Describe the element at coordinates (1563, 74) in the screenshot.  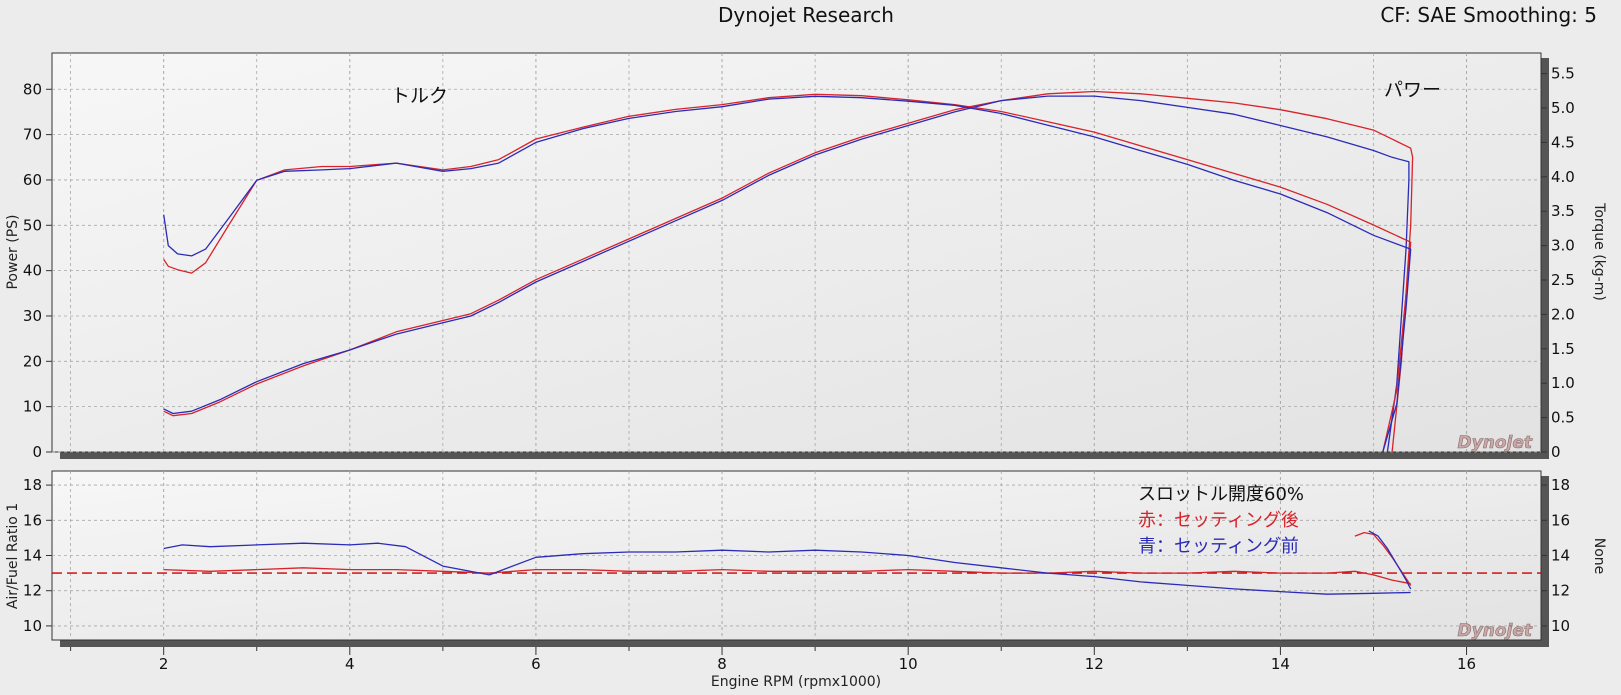
I see `torque-tick-label-5.5: 5.5` at that location.